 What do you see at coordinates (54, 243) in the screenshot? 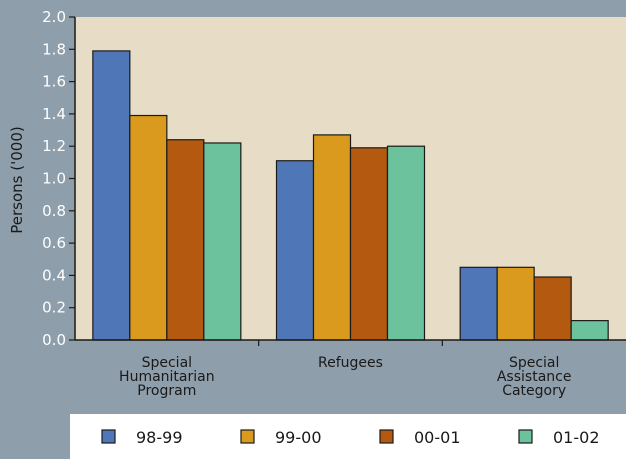
I see `y-tick-label: 0.6` at bounding box center [54, 243].